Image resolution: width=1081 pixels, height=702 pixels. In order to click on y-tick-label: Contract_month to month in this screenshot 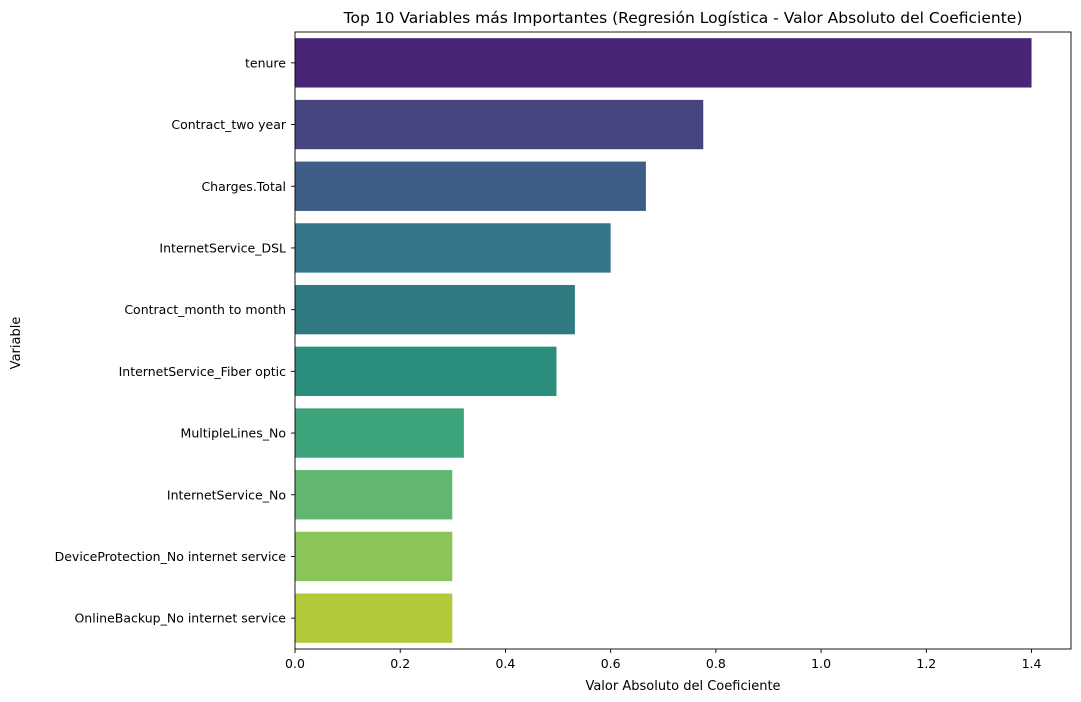, I will do `click(205, 309)`.